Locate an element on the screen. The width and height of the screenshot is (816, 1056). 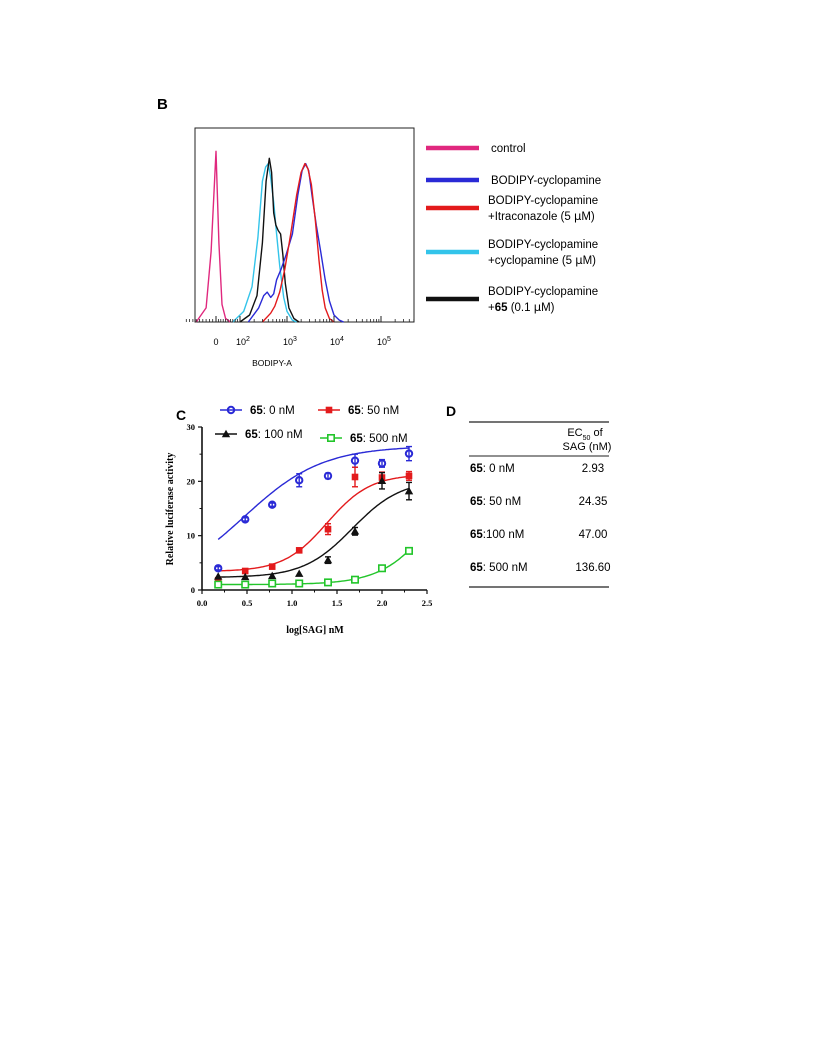
dose-response-x-axis-label: log[SAG] nM is located at coordinates (315, 630).